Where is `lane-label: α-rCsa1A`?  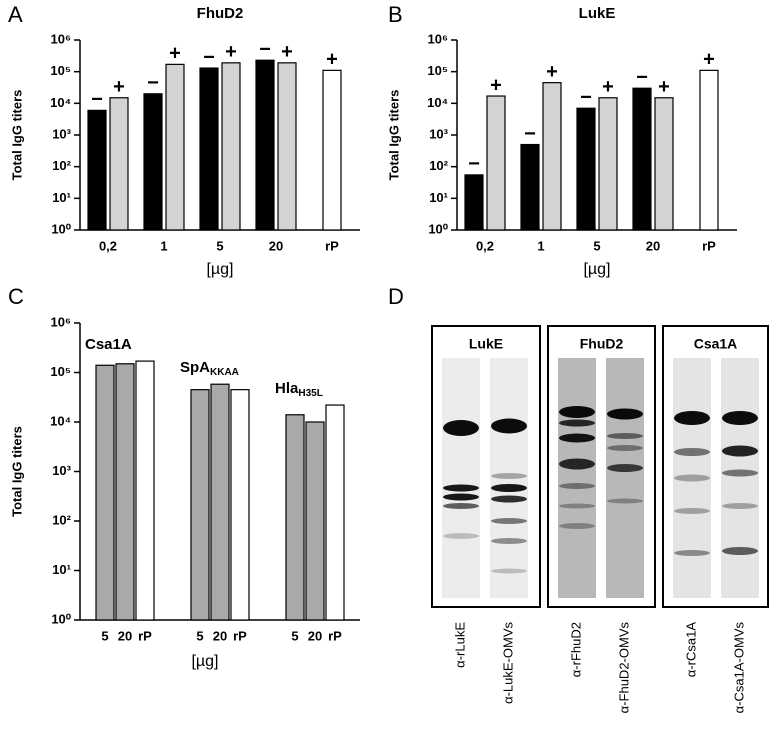
lane-label: α-rCsa1A is located at coordinates (690, 650).